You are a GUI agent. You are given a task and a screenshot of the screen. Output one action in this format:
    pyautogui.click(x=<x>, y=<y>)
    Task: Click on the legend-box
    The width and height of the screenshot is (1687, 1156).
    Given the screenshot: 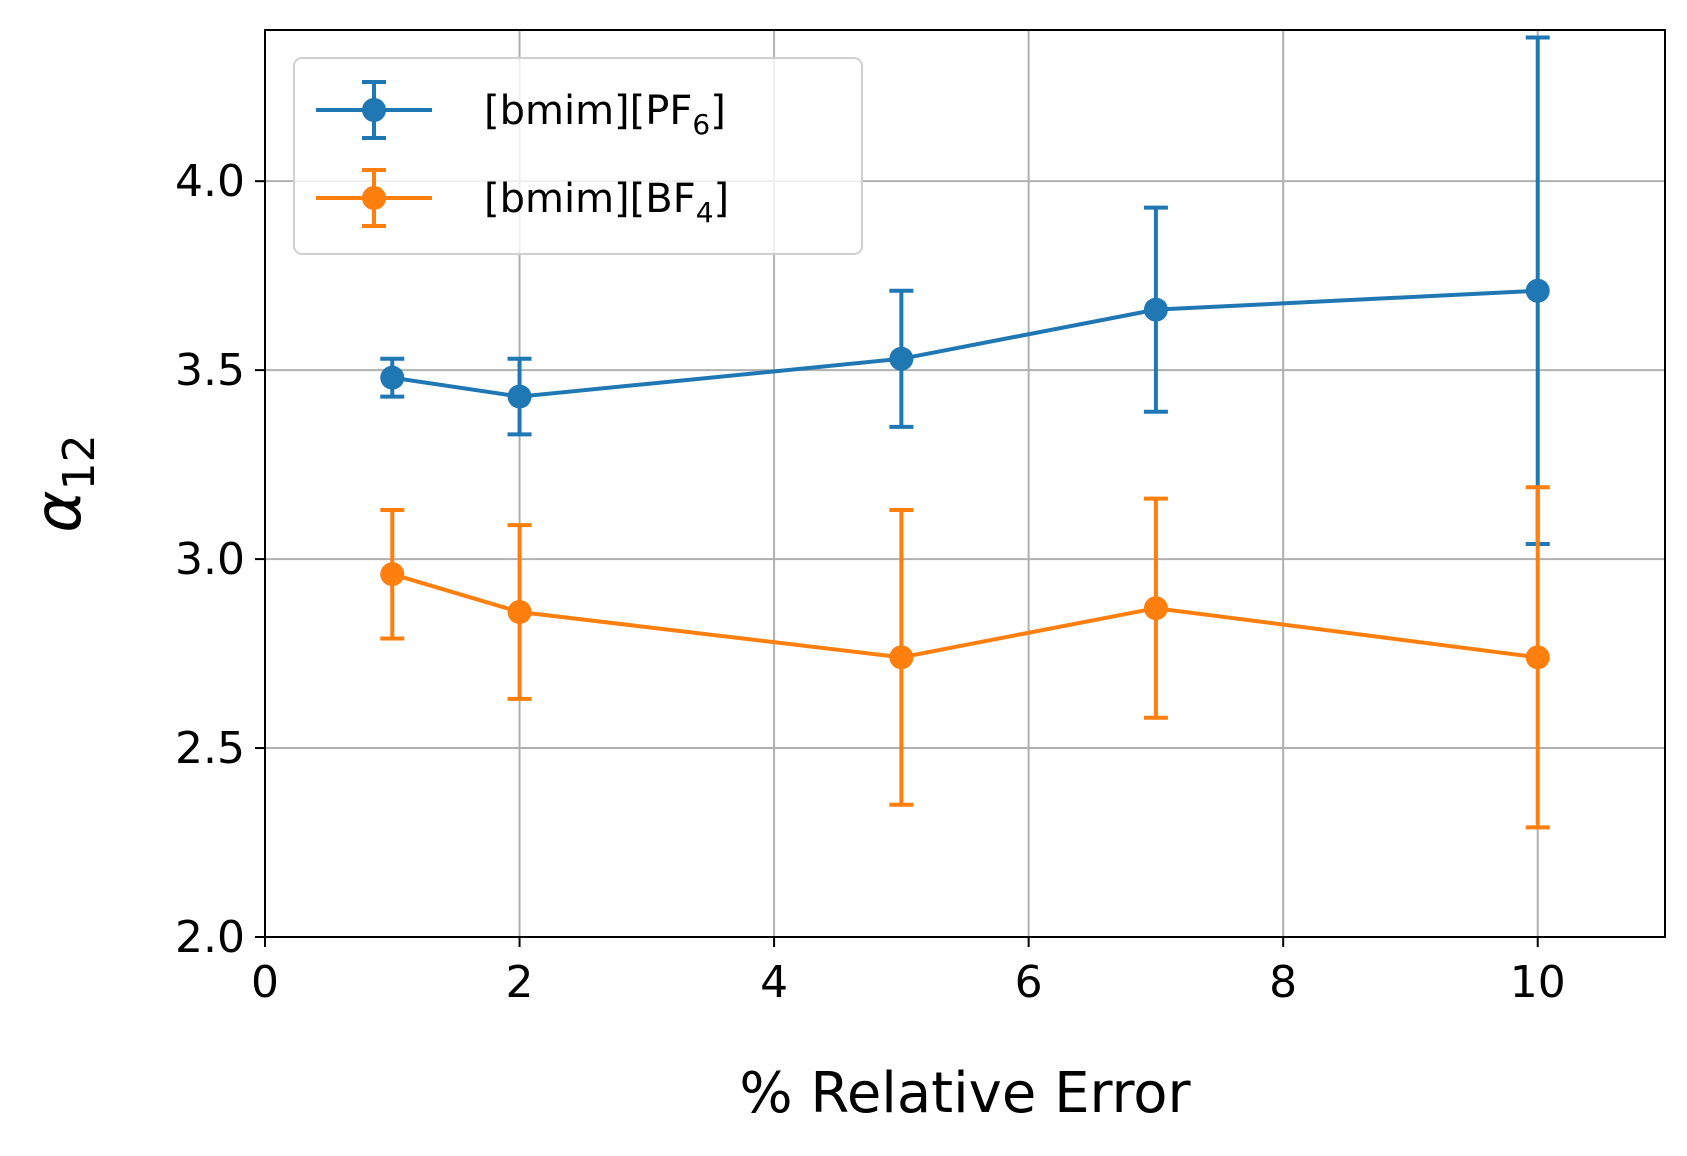 What is the action you would take?
    pyautogui.click(x=578, y=156)
    